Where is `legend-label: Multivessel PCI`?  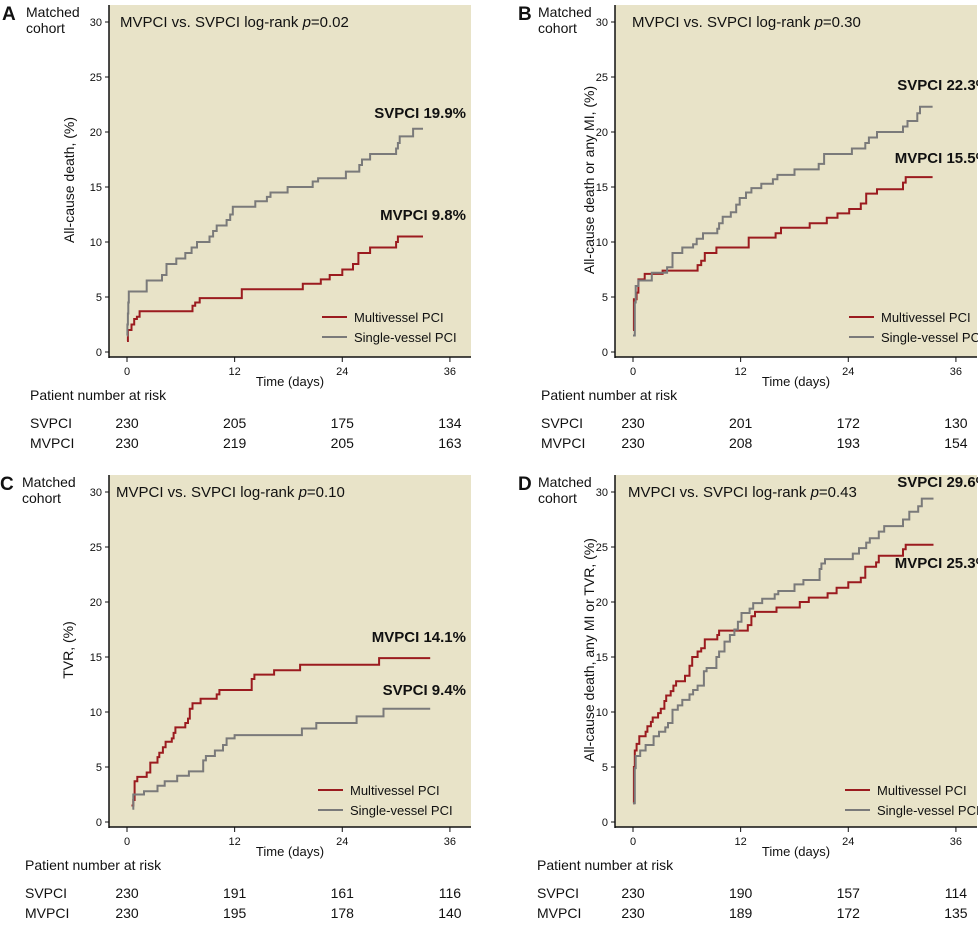 legend-label: Multivessel PCI is located at coordinates (395, 790).